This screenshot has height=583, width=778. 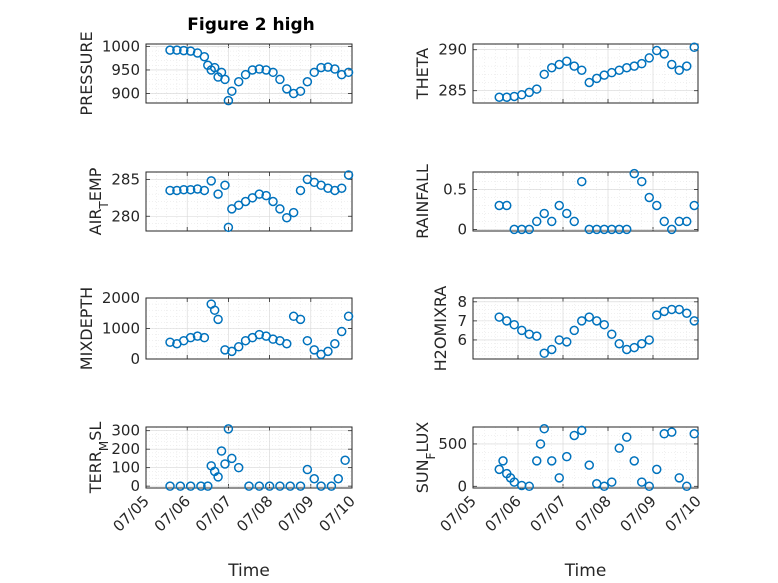 What do you see at coordinates (125, 431) in the screenshot?
I see `y-tick-label: 300` at bounding box center [125, 431].